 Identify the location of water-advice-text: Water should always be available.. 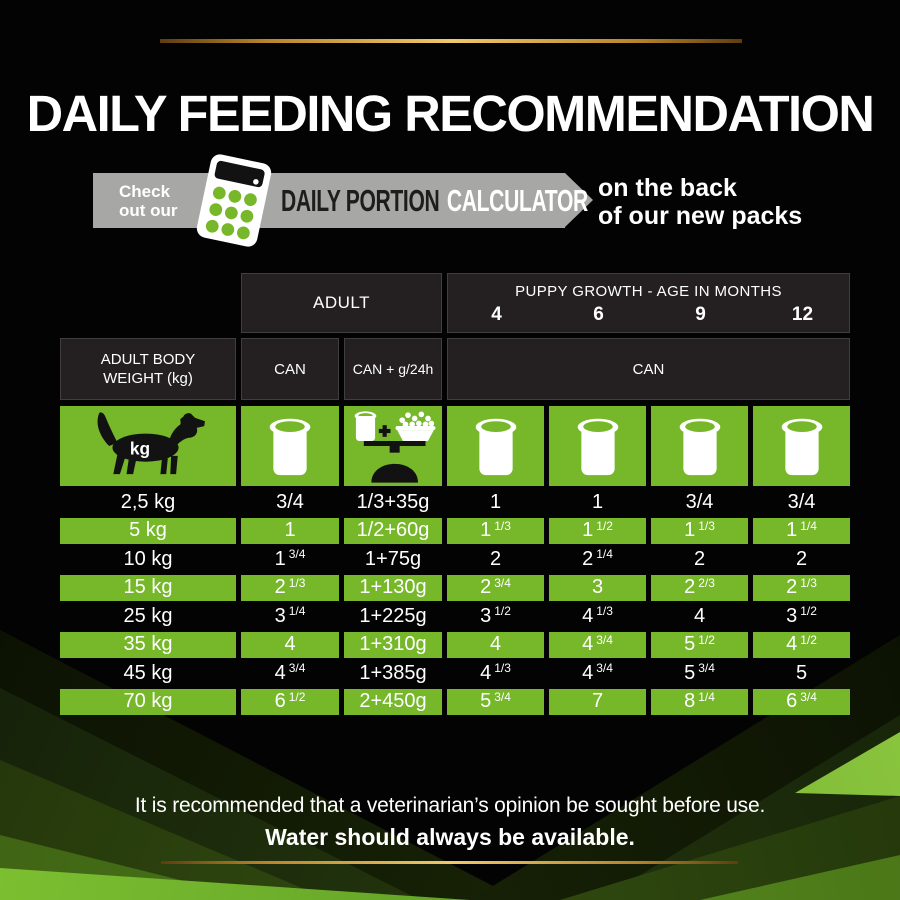
(450, 837).